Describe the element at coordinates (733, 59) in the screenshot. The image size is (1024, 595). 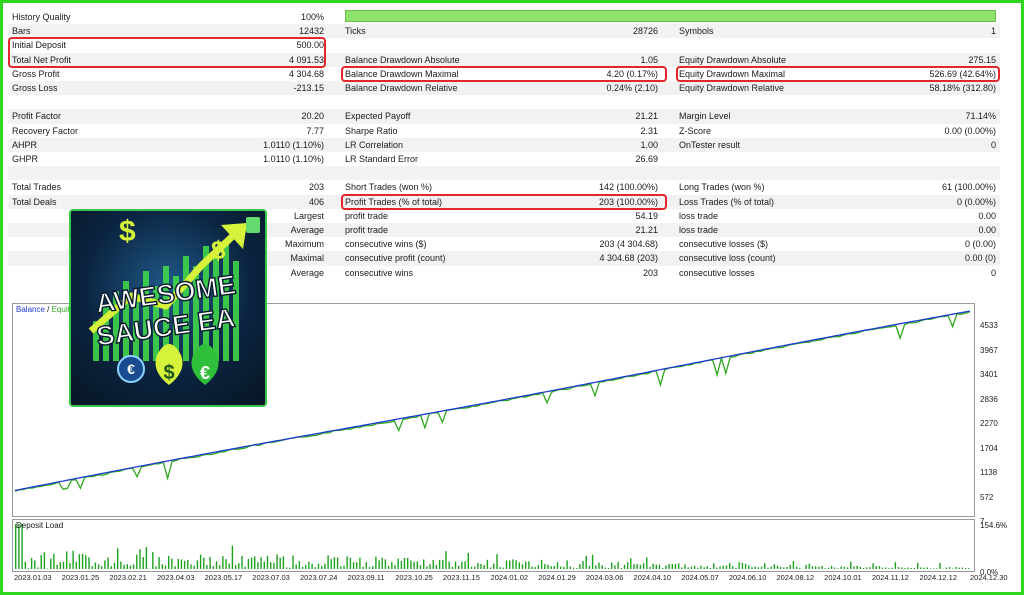
I see `stat-label: Equity Drawdown Absolute` at that location.